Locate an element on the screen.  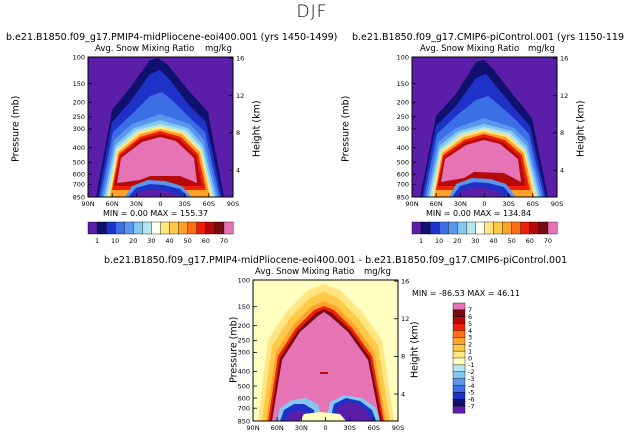
panel-2-ytick-label: 300 is located at coordinates (403, 129).